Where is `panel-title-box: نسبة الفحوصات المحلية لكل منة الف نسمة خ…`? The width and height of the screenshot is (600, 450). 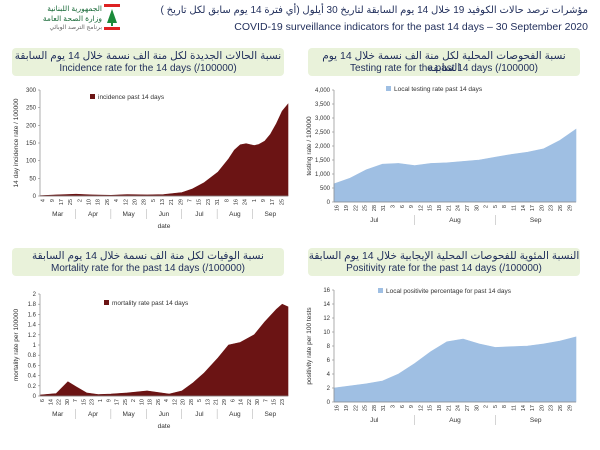 panel-title-box: نسبة الفحوصات المحلية لكل منة الف نسمة خ… is located at coordinates (444, 62).